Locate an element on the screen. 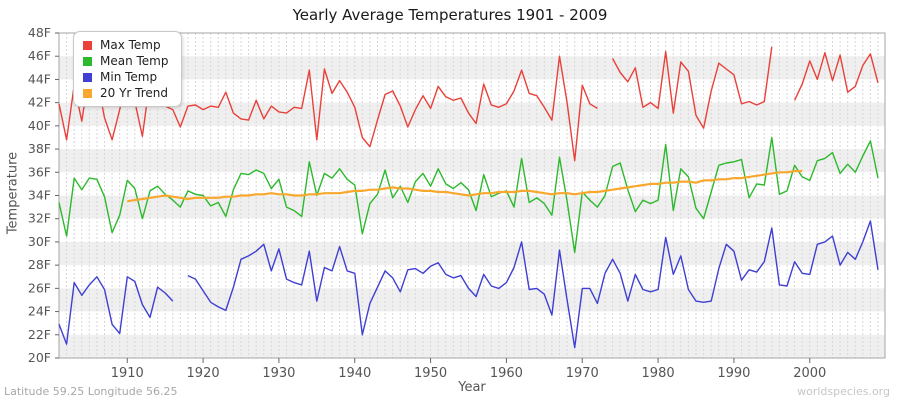  y-tick-label: 46F is located at coordinates (39, 55).